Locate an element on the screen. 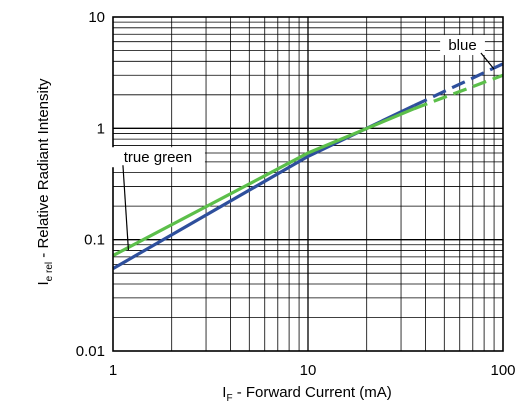 Image resolution: width=521 pixels, height=412 pixels. y-tick-label: 10 is located at coordinates (96, 17).